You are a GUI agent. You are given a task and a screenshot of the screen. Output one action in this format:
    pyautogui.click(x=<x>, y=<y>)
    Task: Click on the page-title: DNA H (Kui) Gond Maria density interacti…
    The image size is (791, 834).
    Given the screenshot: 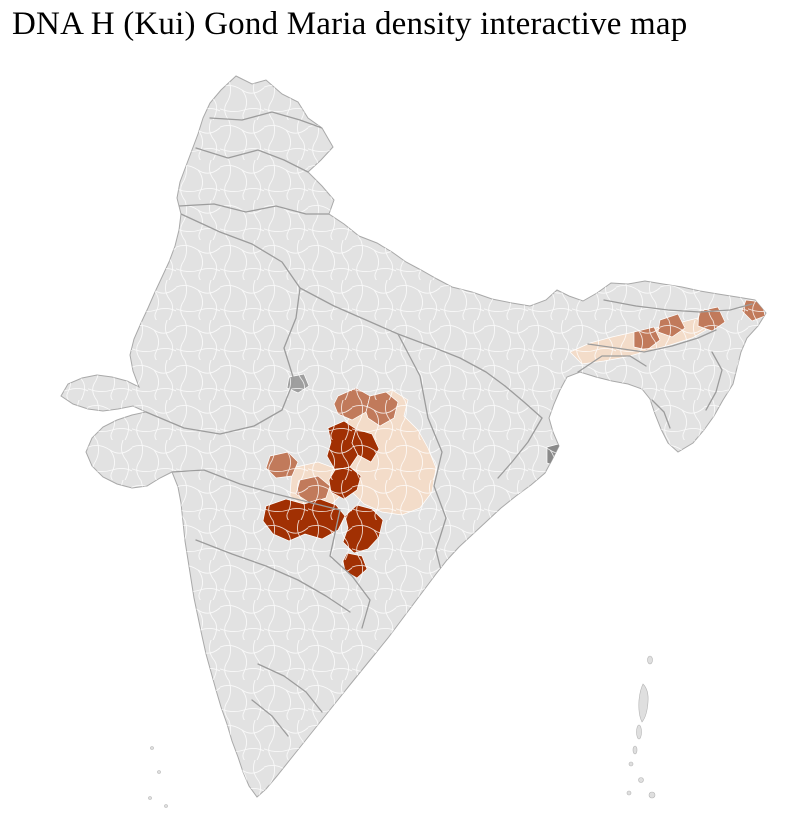 What is the action you would take?
    pyautogui.click(x=350, y=24)
    